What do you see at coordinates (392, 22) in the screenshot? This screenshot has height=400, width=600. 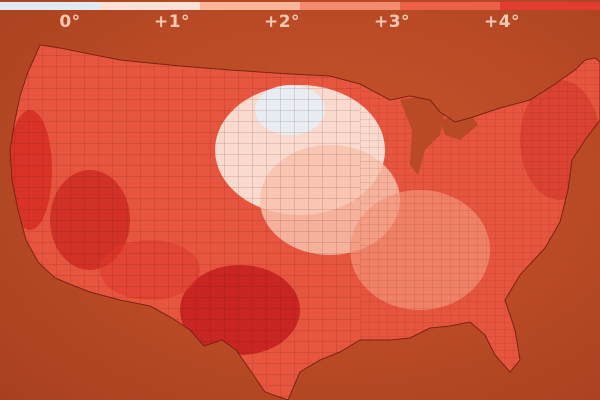 I see `legend-tick-3: +3°` at bounding box center [392, 22].